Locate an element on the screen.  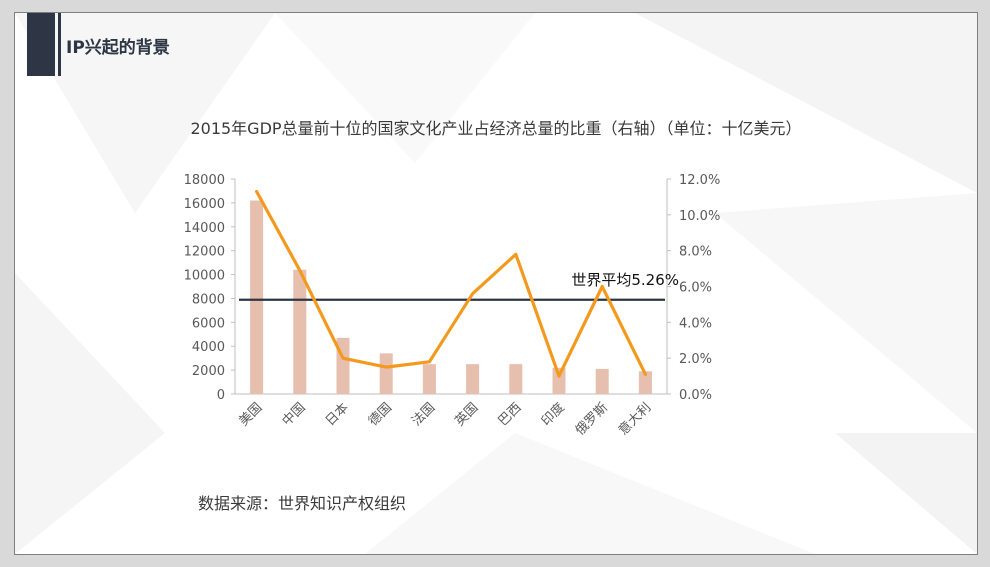
x-tick-label: 巴西 is located at coordinates (510, 414).